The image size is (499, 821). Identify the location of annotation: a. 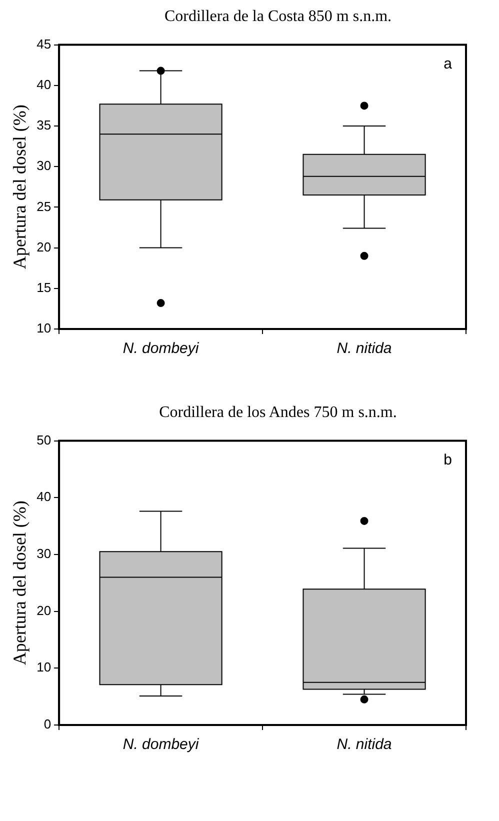
(448, 63).